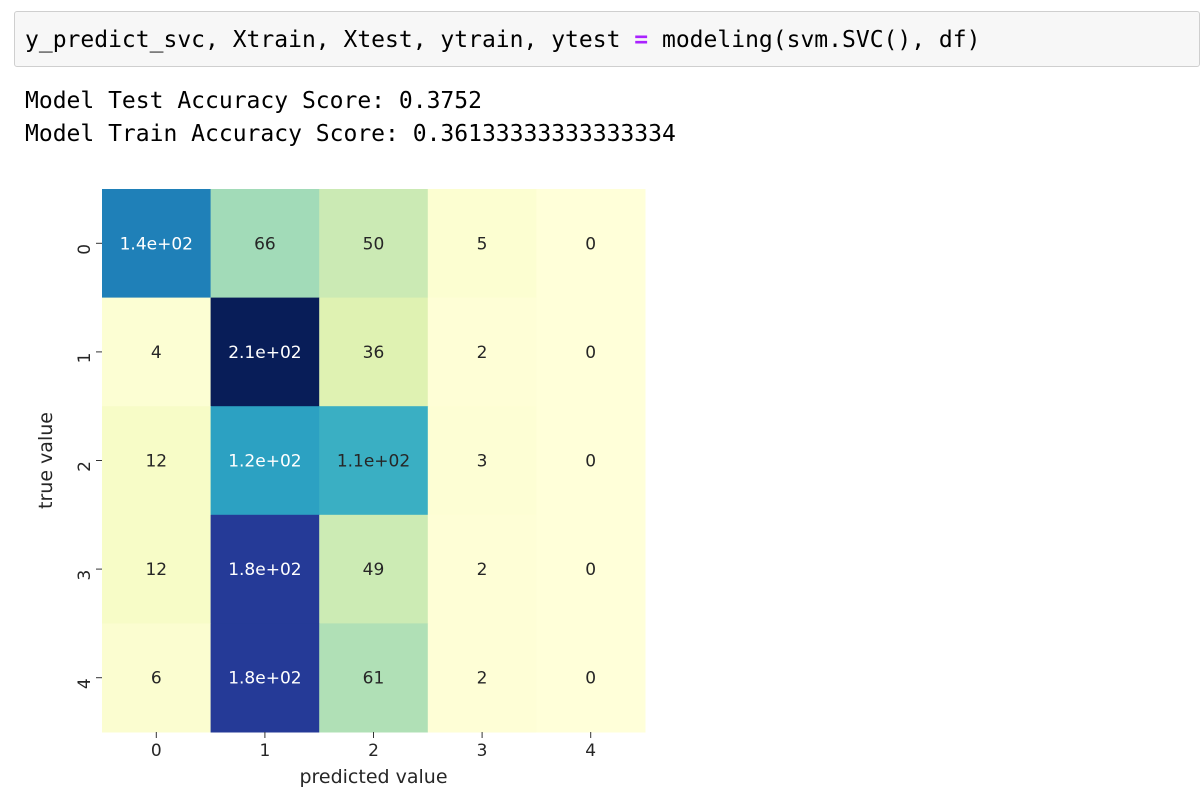 The width and height of the screenshot is (1200, 806). Describe the element at coordinates (85, 466) in the screenshot. I see `y-tick-label: 2` at that location.